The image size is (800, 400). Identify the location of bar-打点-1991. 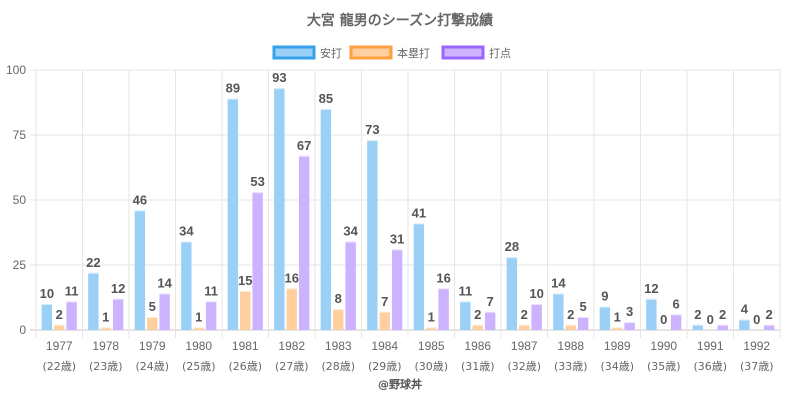
(722, 327).